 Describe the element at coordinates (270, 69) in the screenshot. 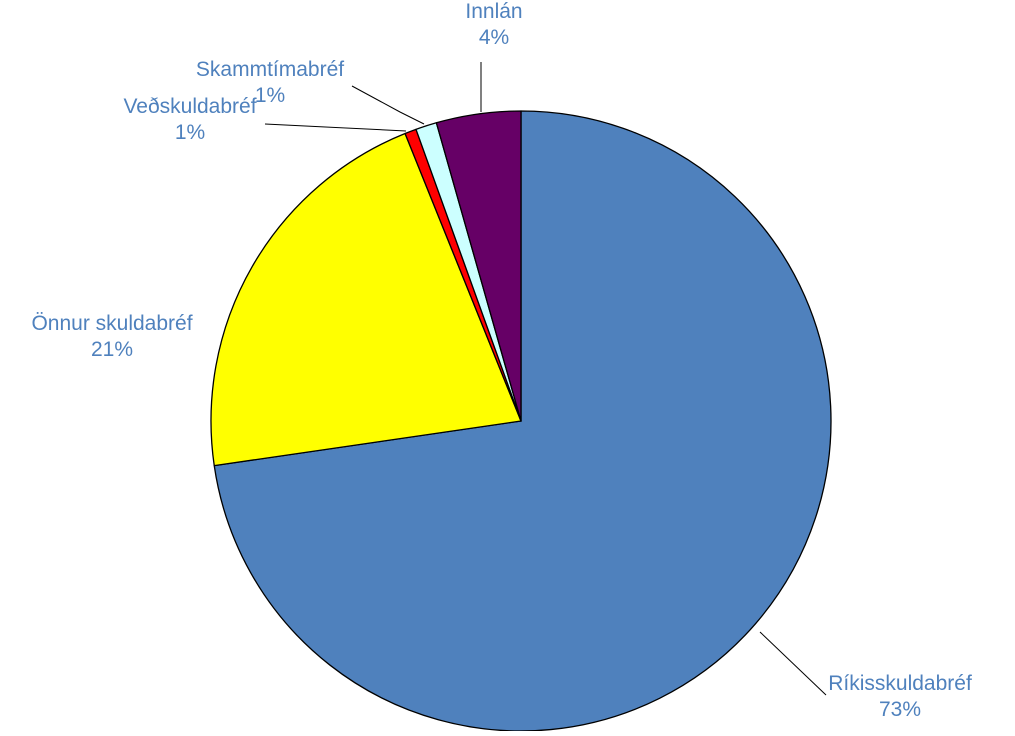

I see `slice-name-label: Skammtímabréf` at that location.